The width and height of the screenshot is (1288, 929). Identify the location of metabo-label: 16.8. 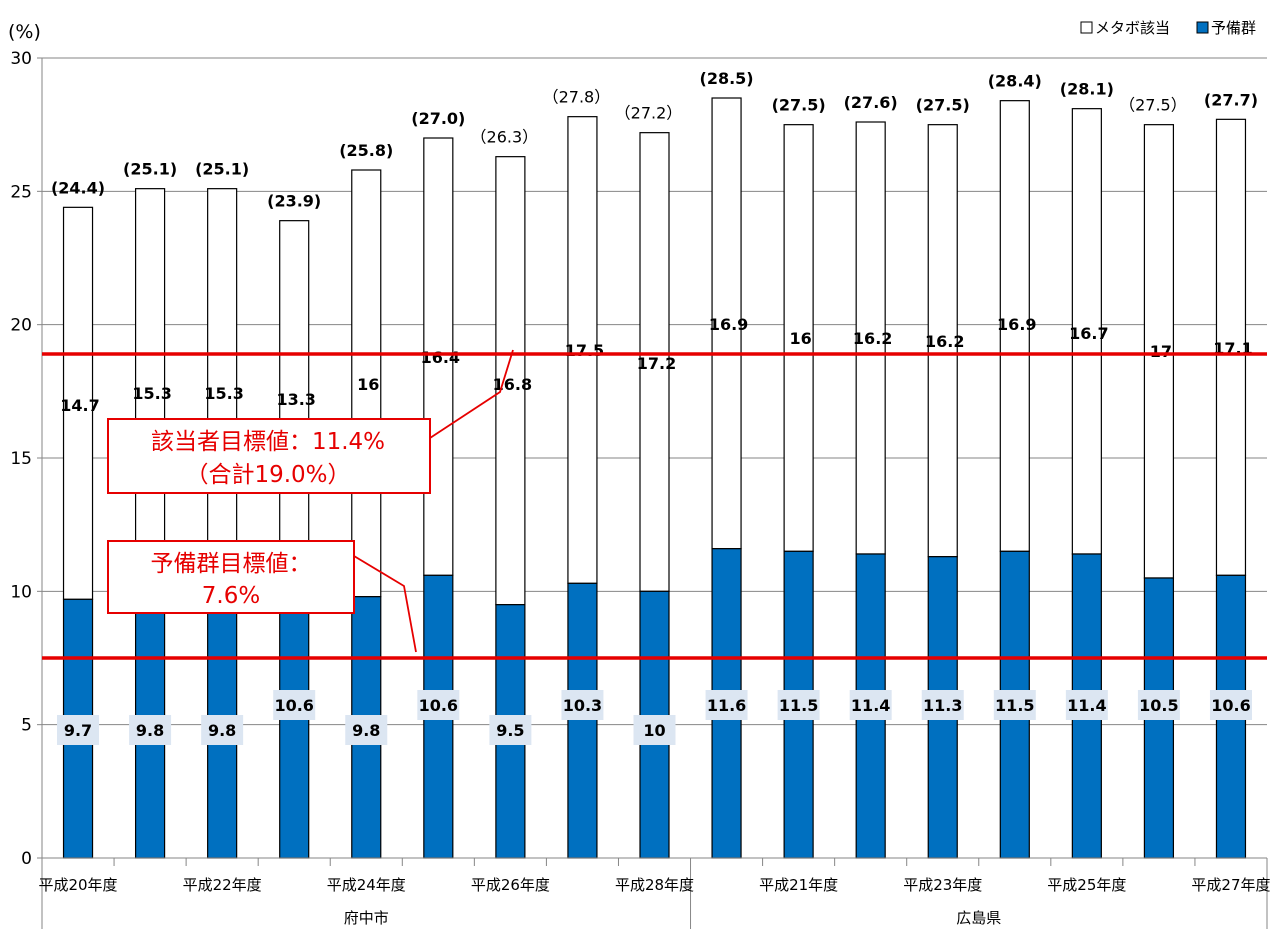
(512, 384).